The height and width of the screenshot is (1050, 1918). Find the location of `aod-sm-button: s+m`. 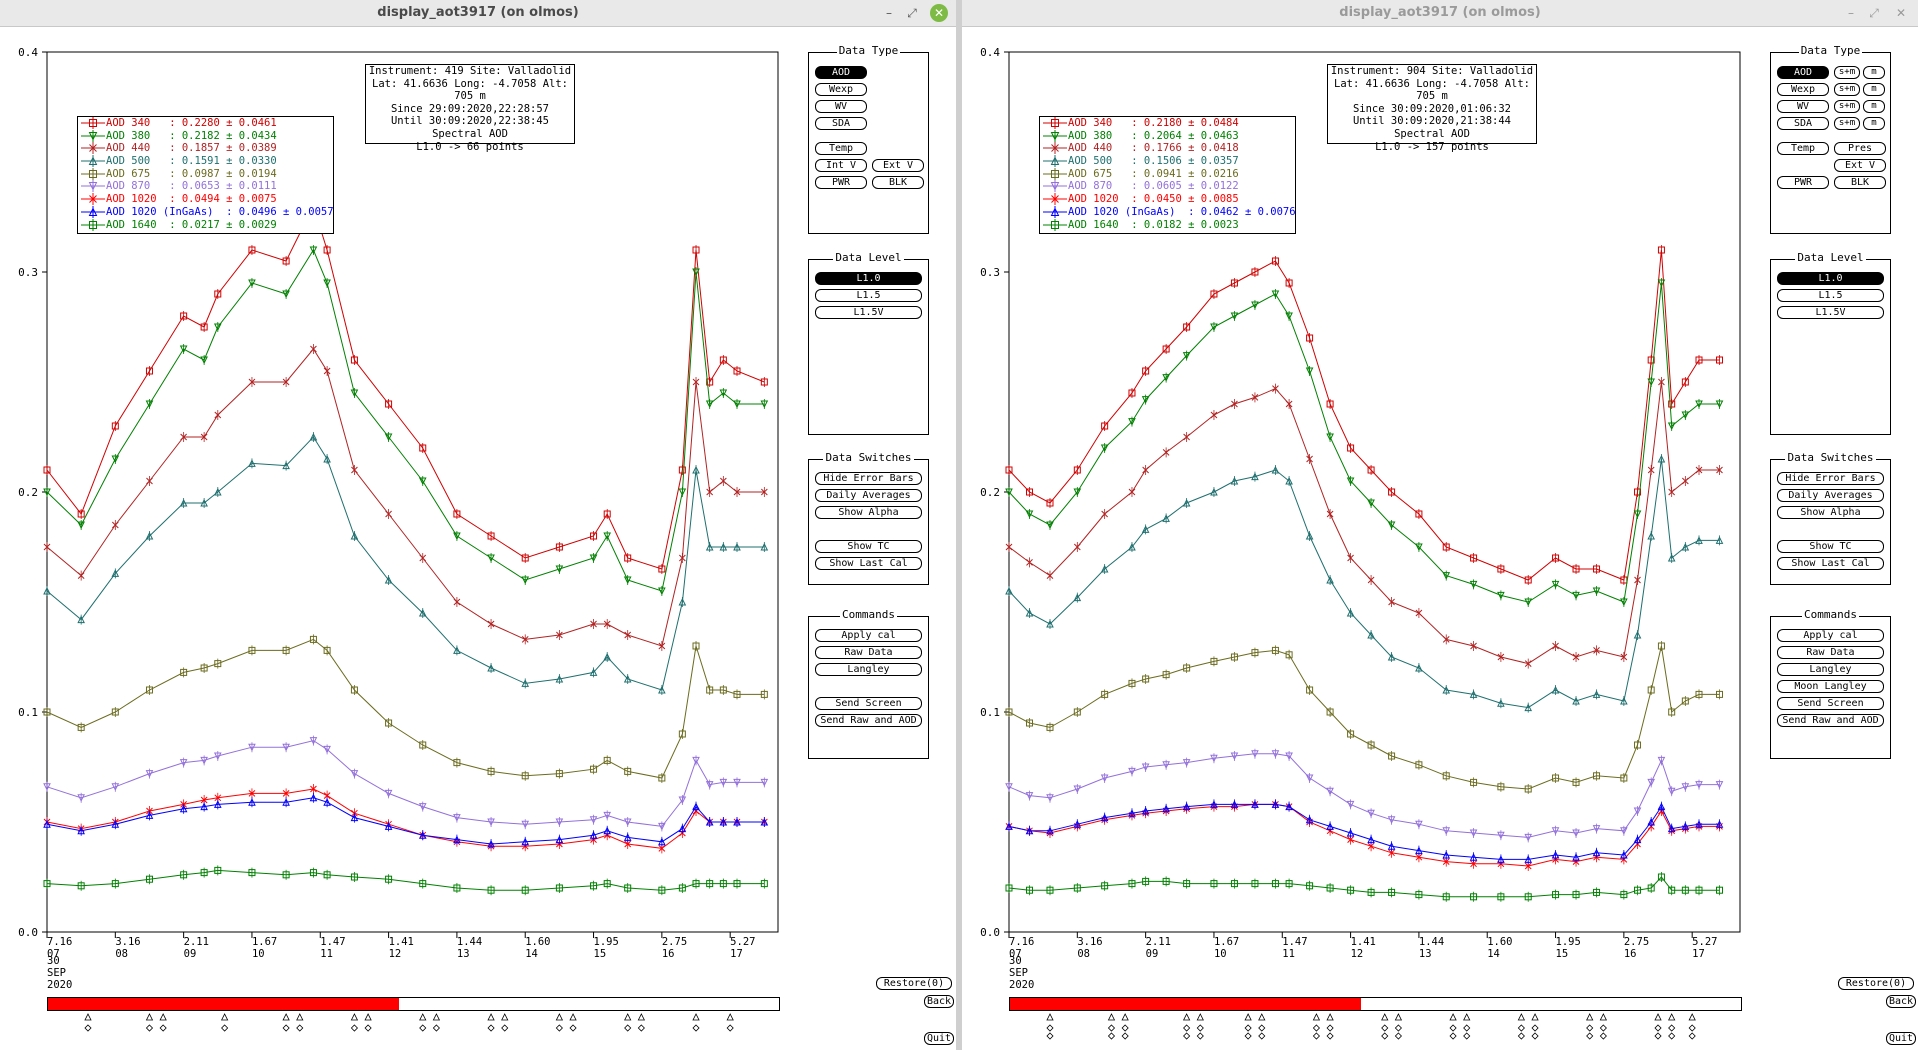

aod-sm-button: s+m is located at coordinates (1847, 72).